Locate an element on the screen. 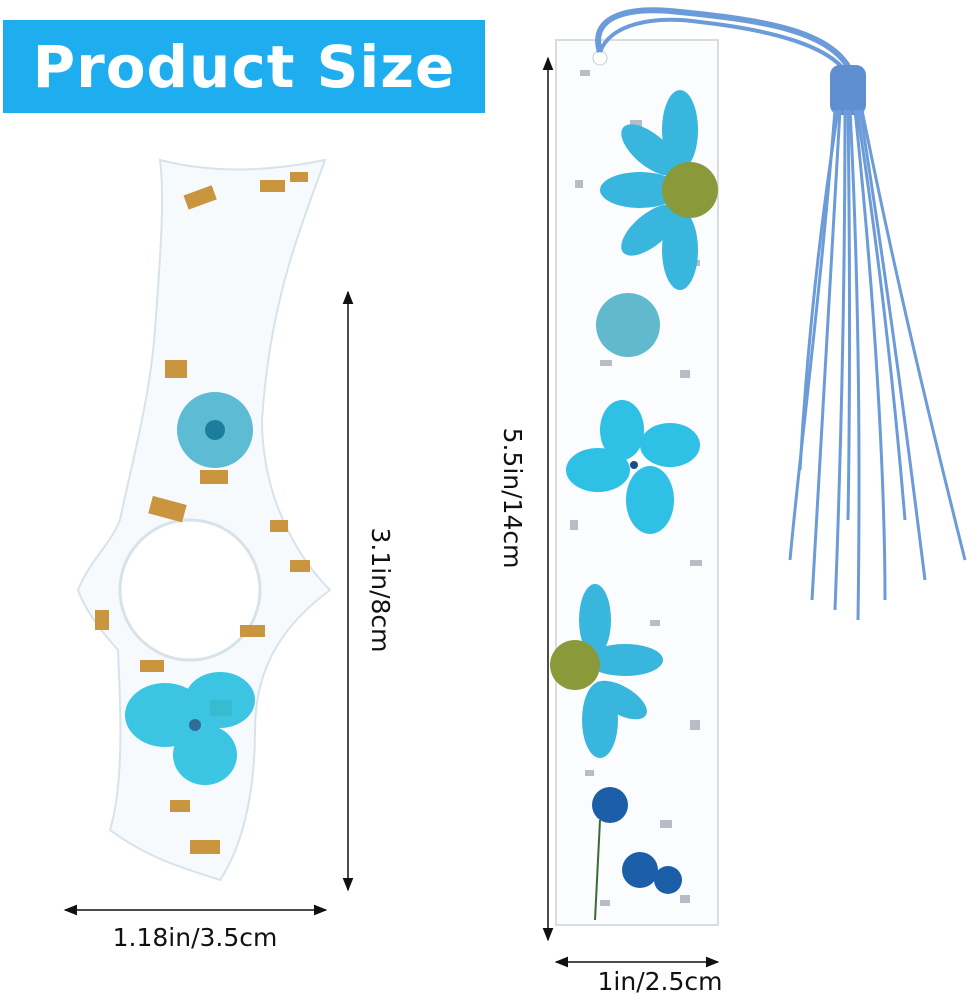 The height and width of the screenshot is (1000, 978). product-size-banner: Product Size is located at coordinates (244, 66).